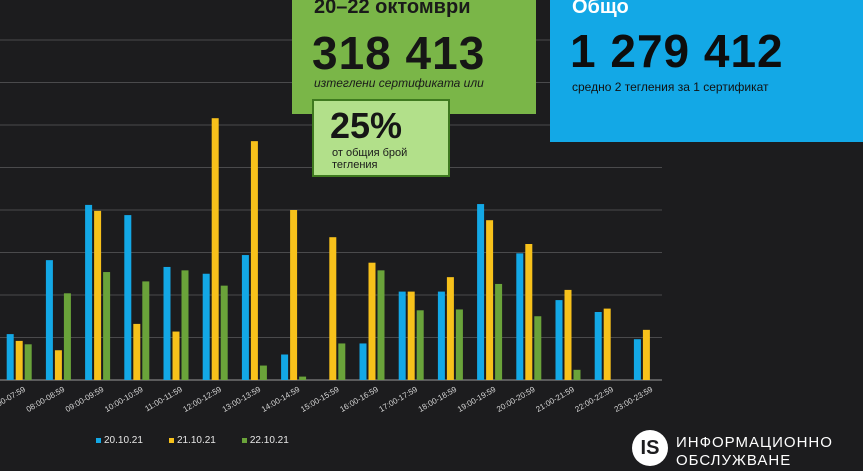 The image size is (863, 471). What do you see at coordinates (399, 53) in the screenshot?
I see `period-total: 318 413` at bounding box center [399, 53].